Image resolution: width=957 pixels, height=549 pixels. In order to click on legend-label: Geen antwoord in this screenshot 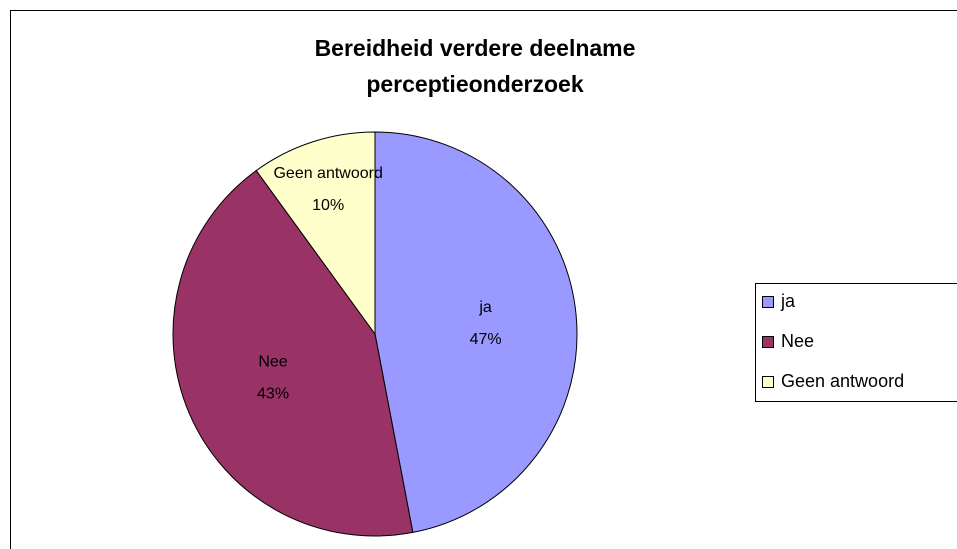, I will do `click(842, 381)`.